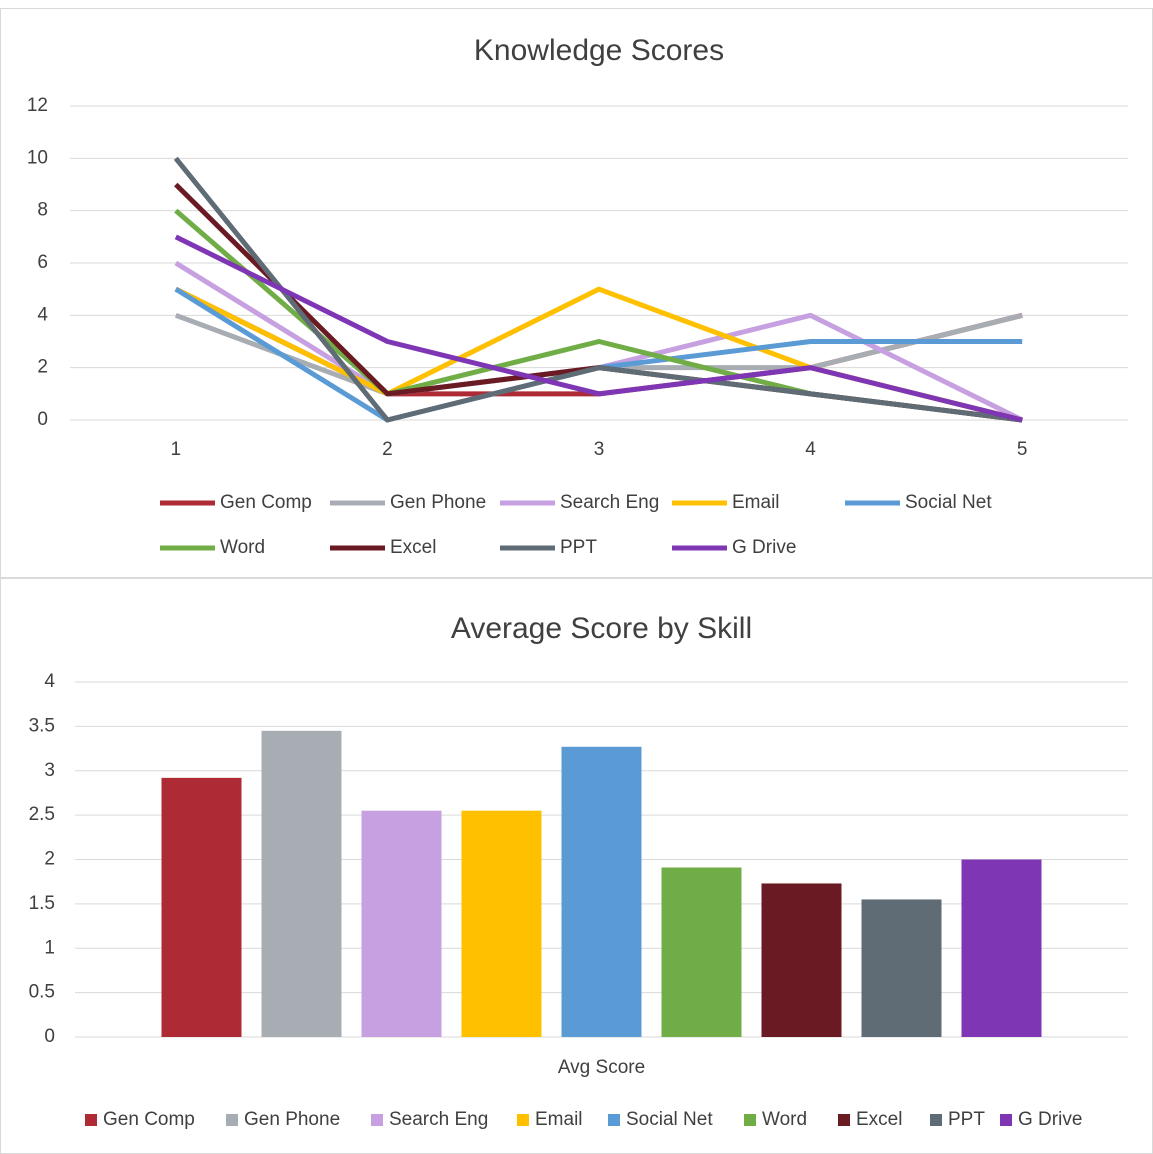 The height and width of the screenshot is (1154, 1153). What do you see at coordinates (601, 628) in the screenshot?
I see `chart-title: Average Score by Skill` at bounding box center [601, 628].